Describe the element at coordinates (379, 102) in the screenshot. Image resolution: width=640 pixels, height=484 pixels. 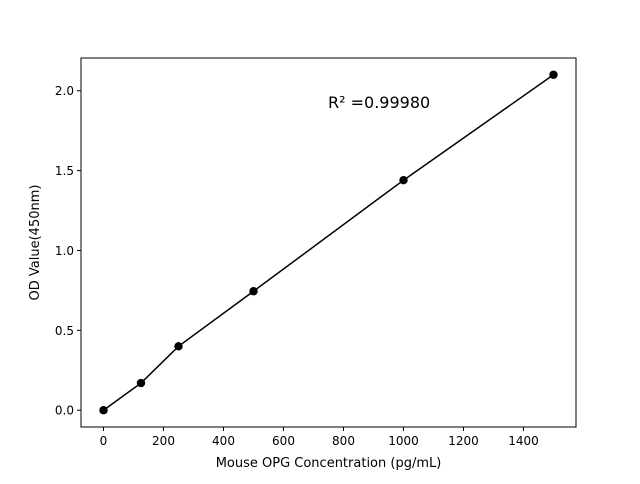
I see `r-squared-annotation: R² =0.99980` at that location.